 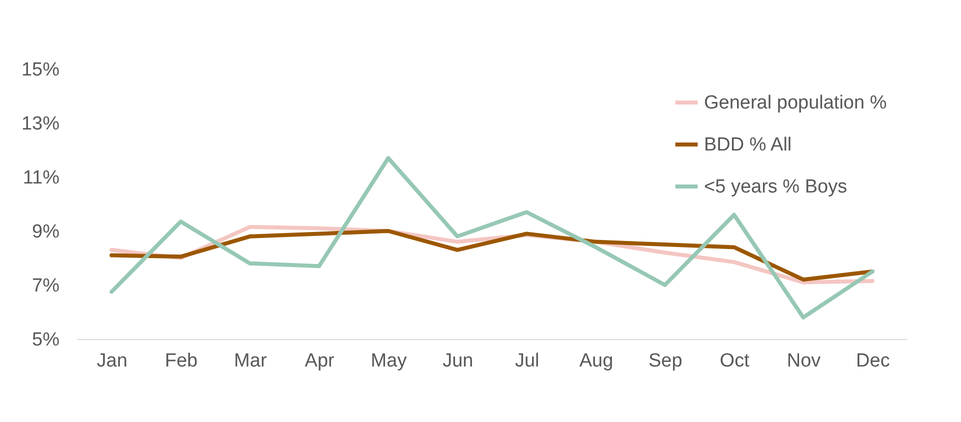 What do you see at coordinates (596, 361) in the screenshot?
I see `x-tick-label: Aug` at bounding box center [596, 361].